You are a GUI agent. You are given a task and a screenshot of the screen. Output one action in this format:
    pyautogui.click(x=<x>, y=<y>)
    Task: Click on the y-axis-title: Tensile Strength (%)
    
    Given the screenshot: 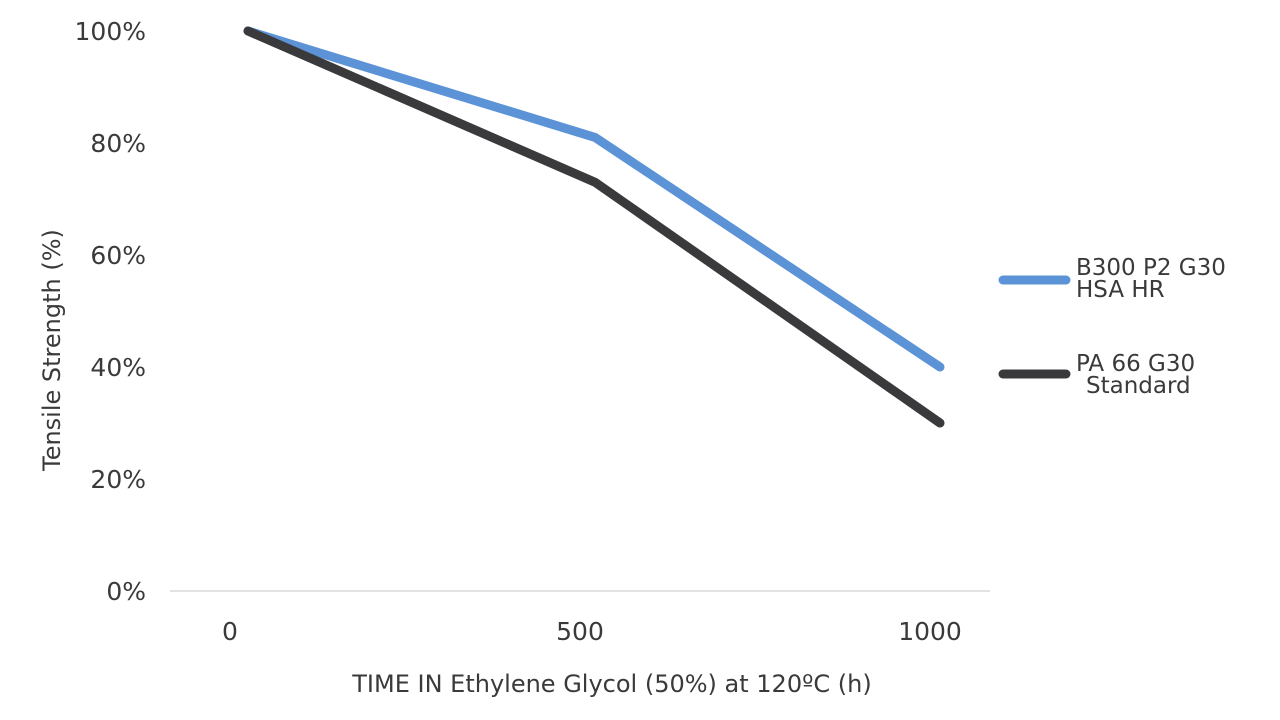 What is the action you would take?
    pyautogui.click(x=52, y=350)
    